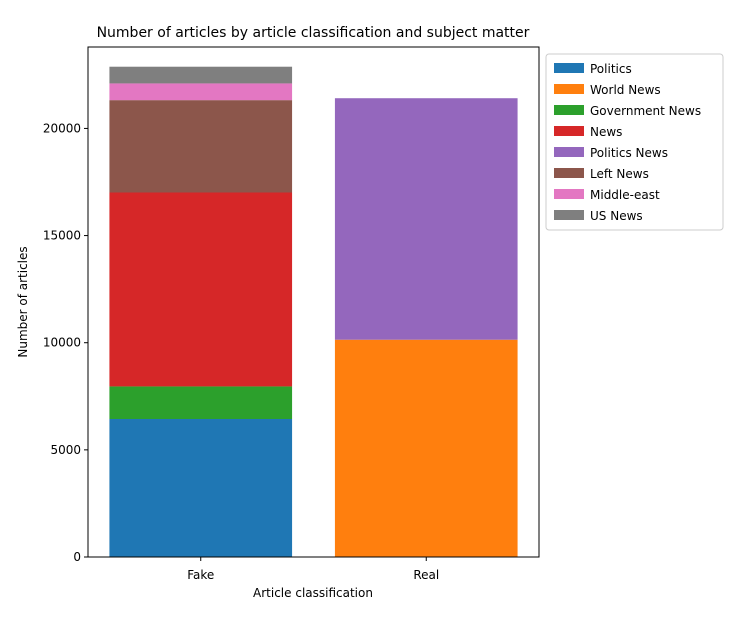 This screenshot has width=747, height=620. Describe the element at coordinates (426, 219) in the screenshot. I see `bar-politics-news-real` at that location.